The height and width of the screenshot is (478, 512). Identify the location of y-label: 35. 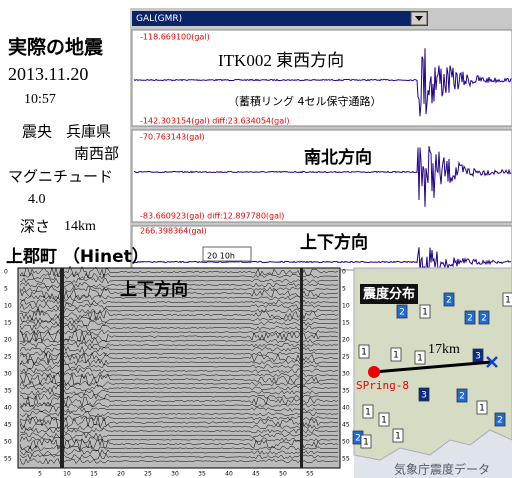
(8, 391).